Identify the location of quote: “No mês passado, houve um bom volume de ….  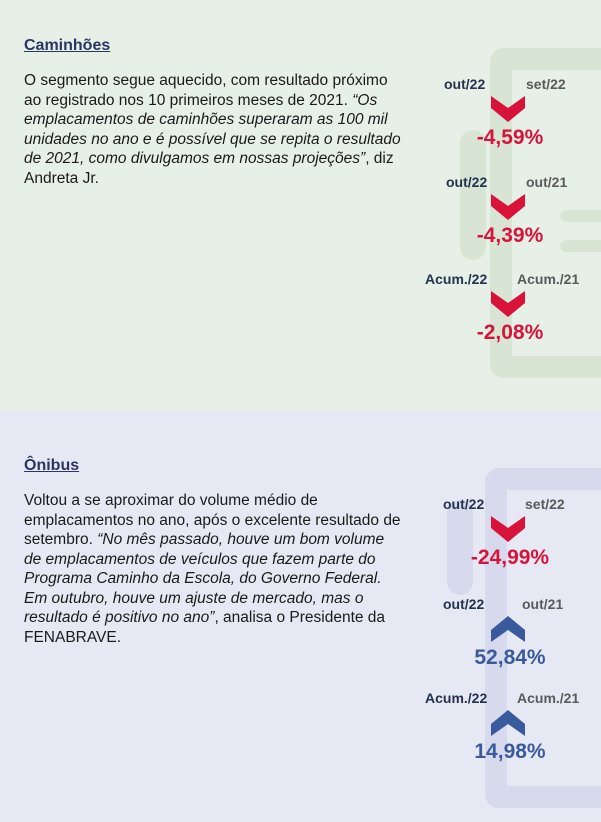
(204, 578).